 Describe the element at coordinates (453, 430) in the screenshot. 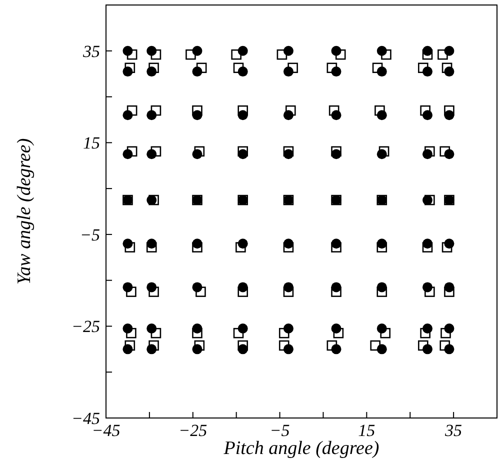

I see `x-tick-label: 35` at that location.